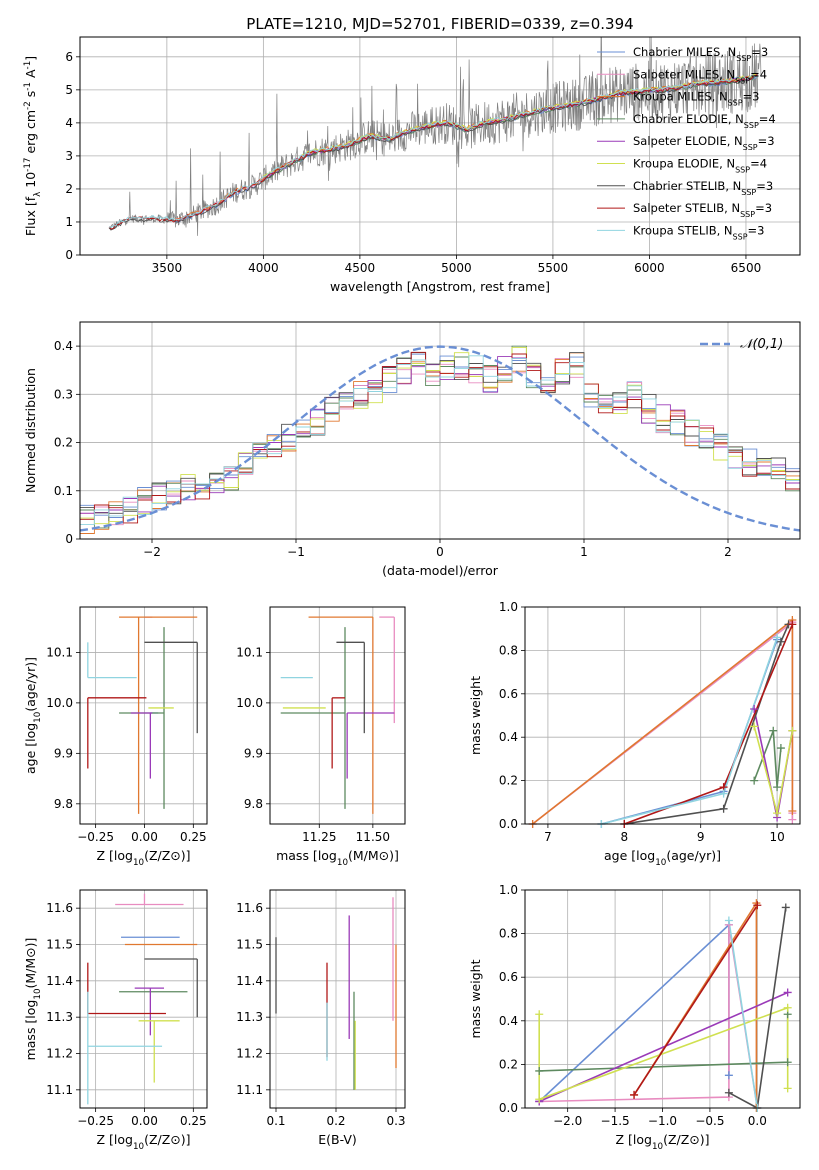 Image resolution: width=819 pixels, height=1170 pixels. I want to click on legend-entry: Salpeter MILES, NSSP=4, so click(700, 76).